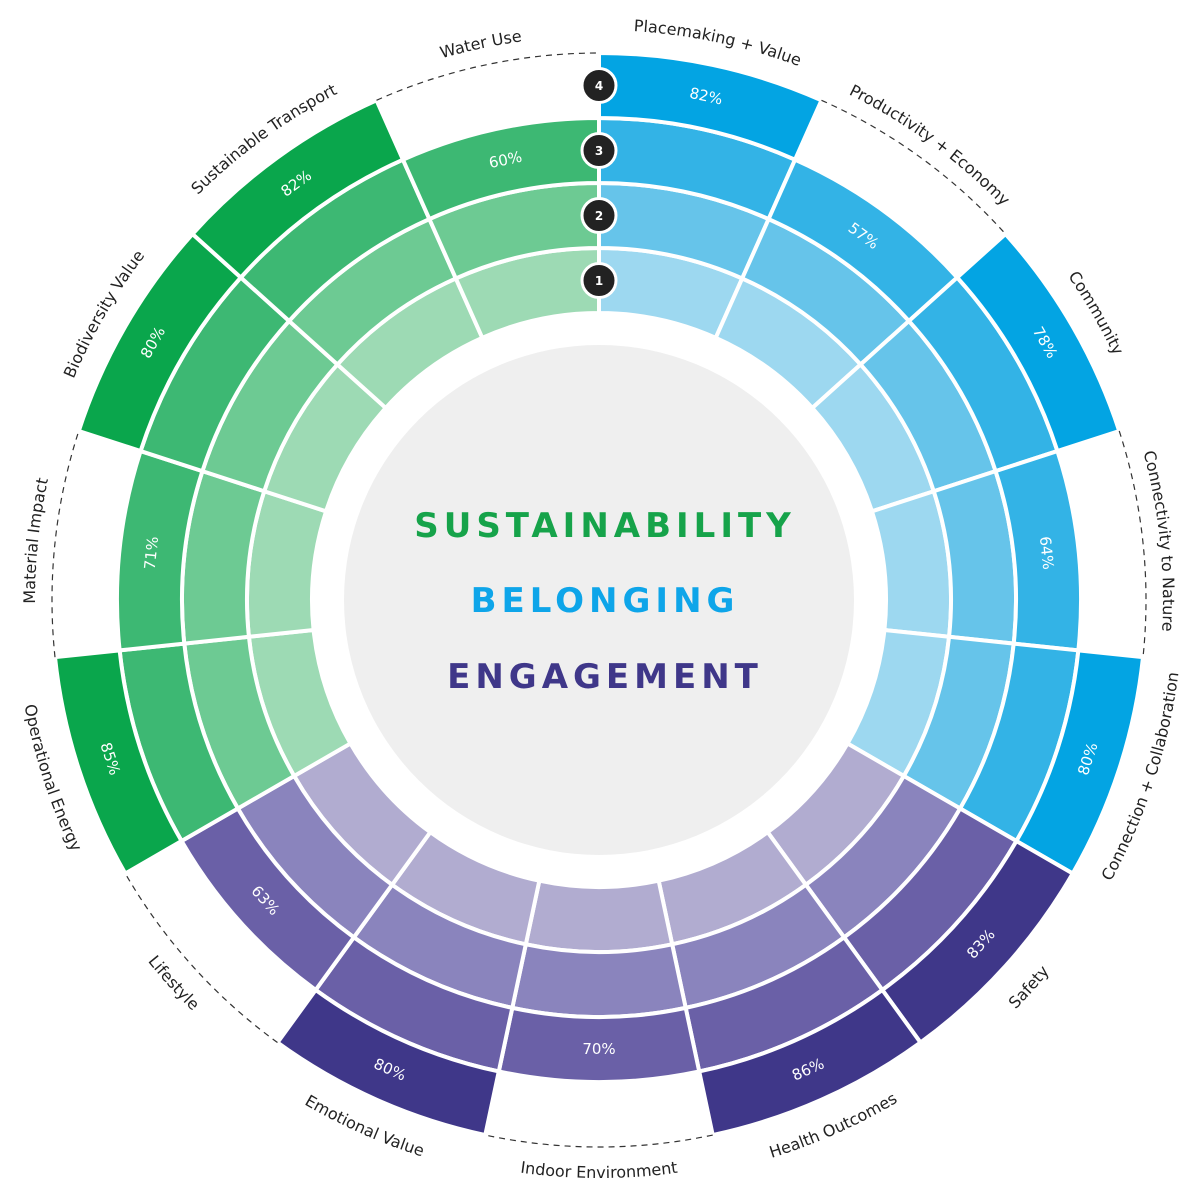  What do you see at coordinates (480, 44) in the screenshot?
I see `category-label-water-use: Water Use` at bounding box center [480, 44].